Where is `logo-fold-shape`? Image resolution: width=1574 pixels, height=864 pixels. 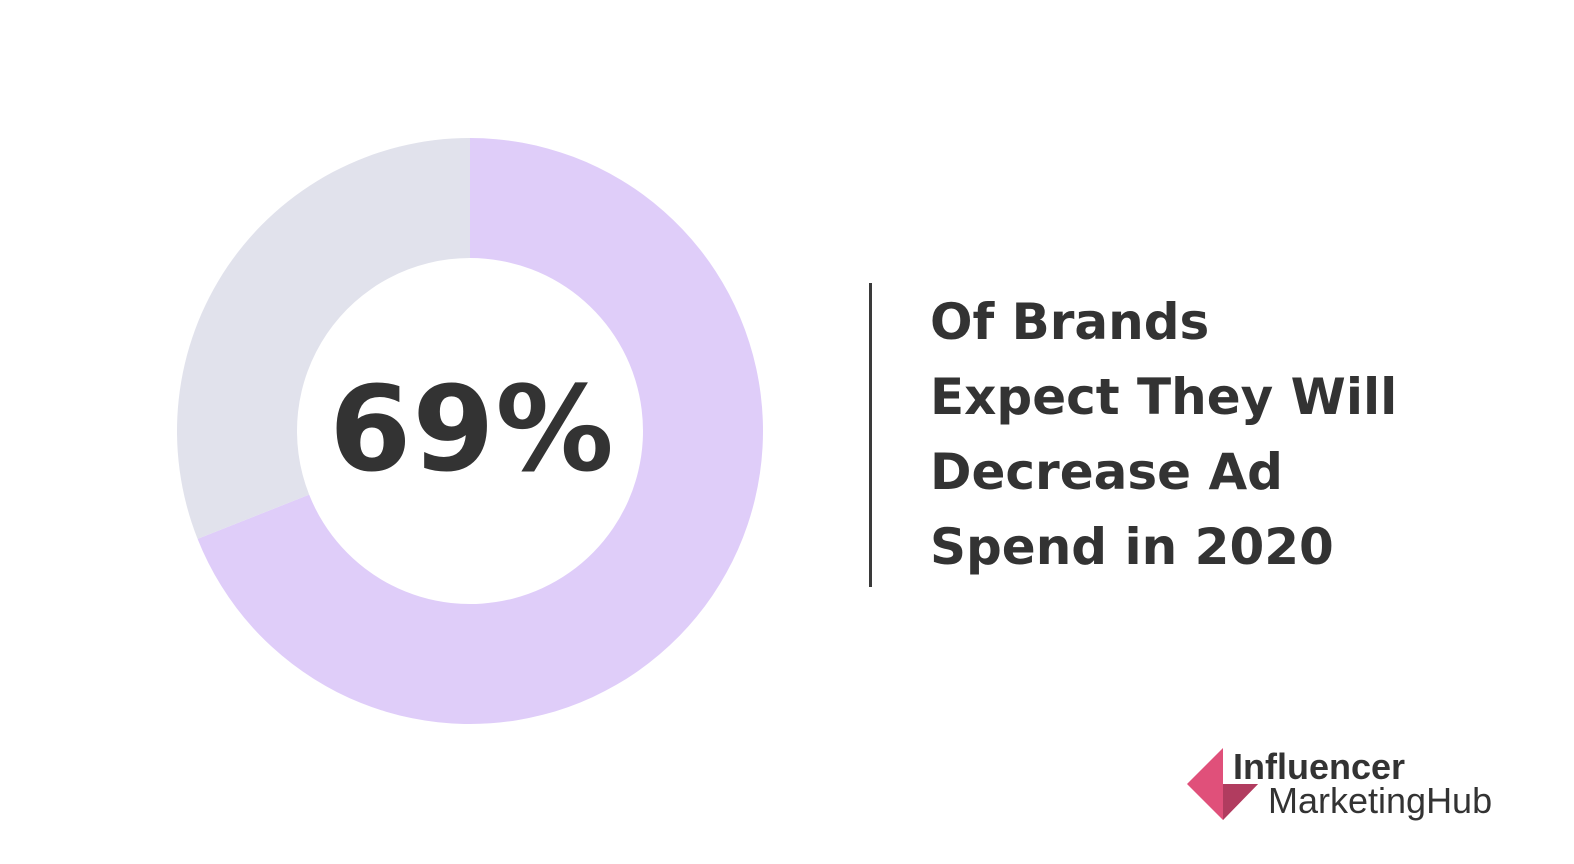 logo-fold-shape is located at coordinates (1240, 802).